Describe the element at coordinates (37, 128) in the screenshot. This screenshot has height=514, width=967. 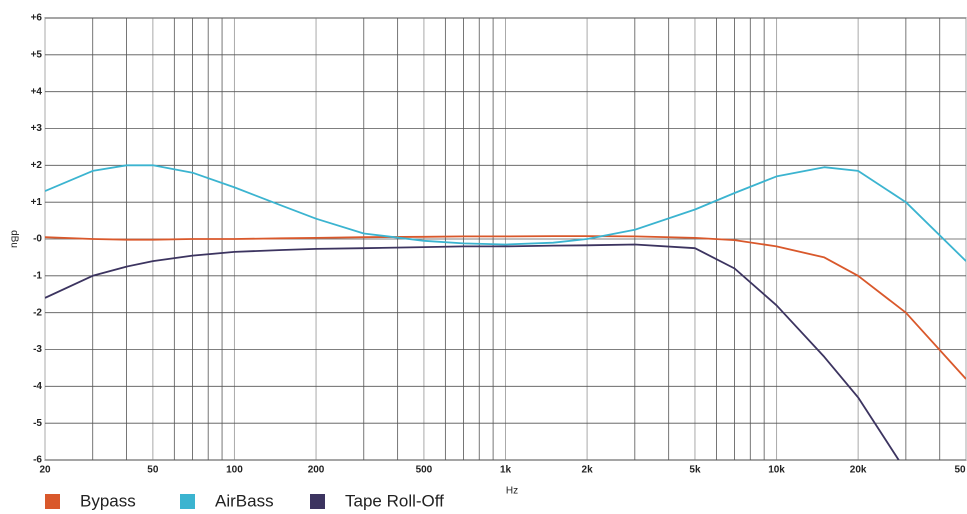
I see `y-tick-label: +3` at that location.